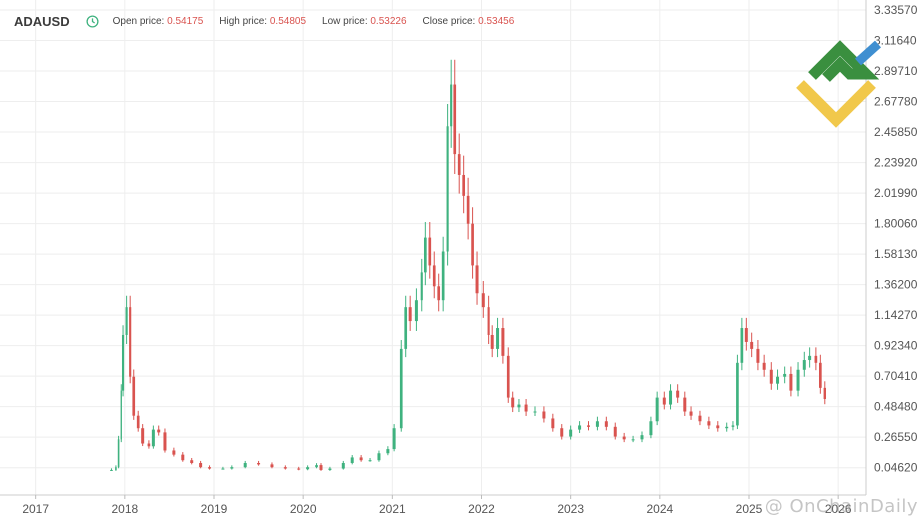 This screenshot has width=924, height=523. Describe the element at coordinates (364, 21) in the screenshot. I see `low-price: Low price: 0.53226` at that location.